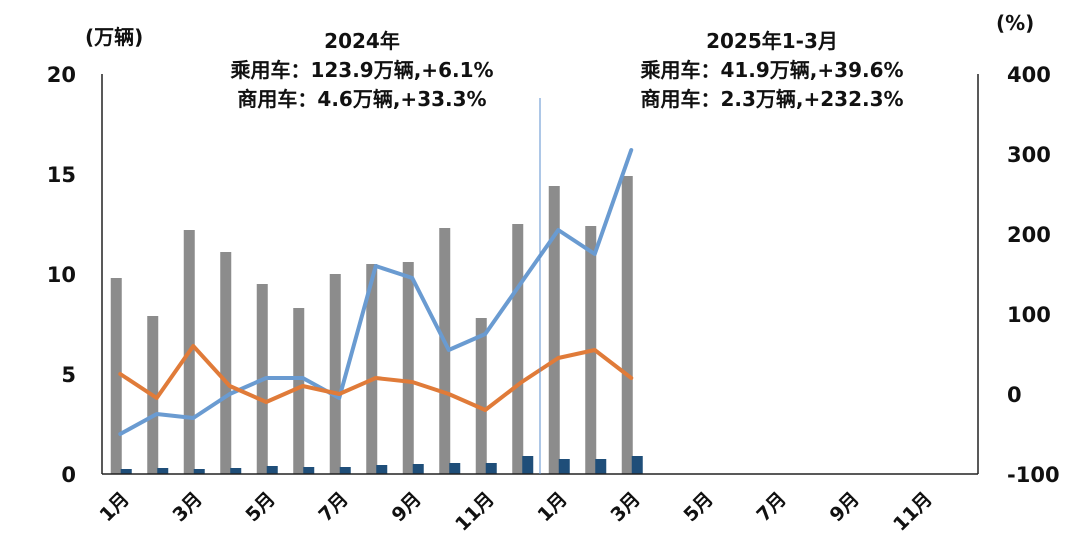  What do you see at coordinates (361, 99) in the screenshot?
I see `annotation-2024-line2: 商用车：4.6万辆,+33.3%` at bounding box center [361, 99].